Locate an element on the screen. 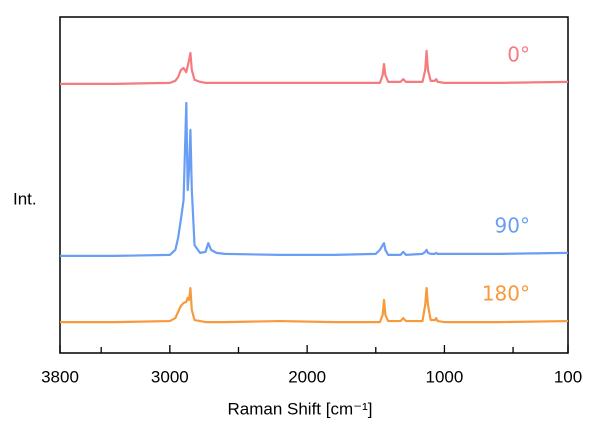  y-axis-label: Int. is located at coordinates (25, 198).